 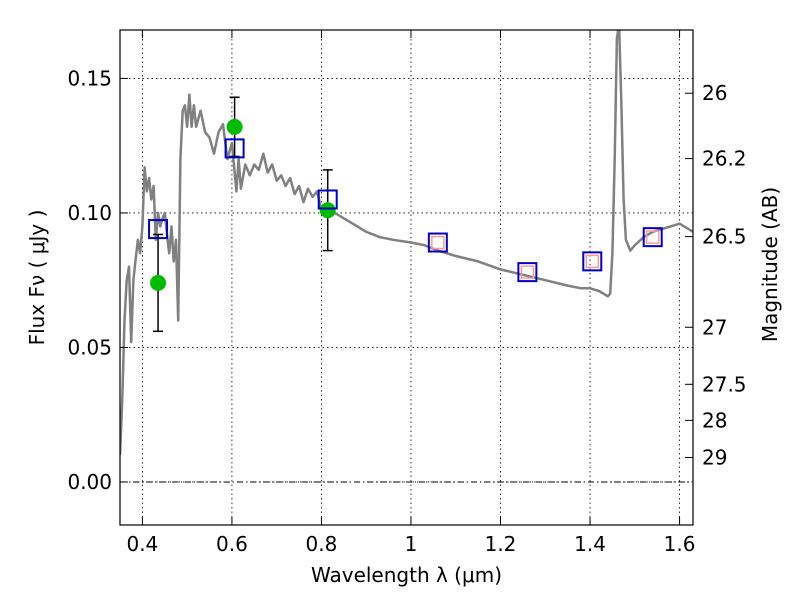 I want to click on x-tick-label: 1.6, so click(x=680, y=544).